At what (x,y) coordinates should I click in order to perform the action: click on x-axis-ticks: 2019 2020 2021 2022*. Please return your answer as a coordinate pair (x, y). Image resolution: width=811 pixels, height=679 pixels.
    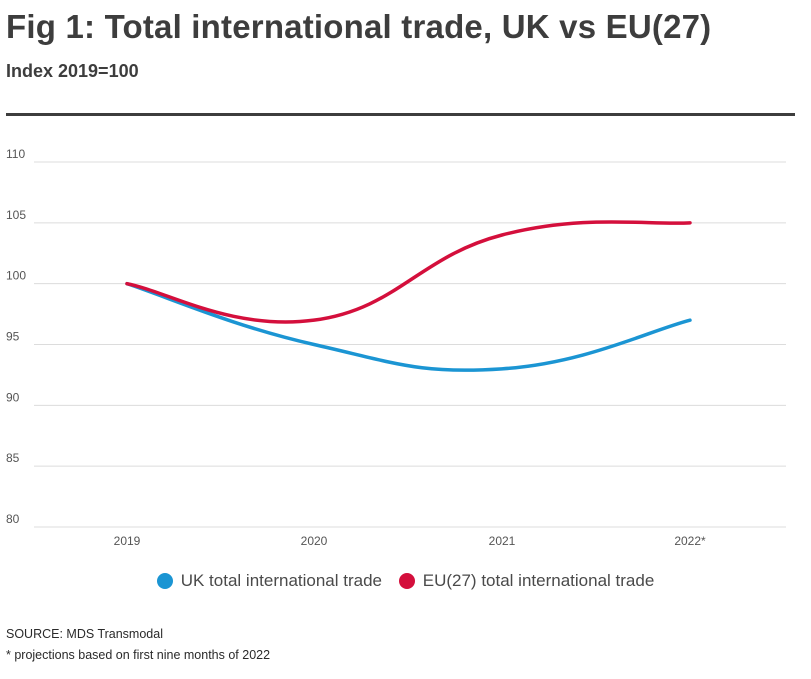
    Looking at the image, I should click on (410, 541).